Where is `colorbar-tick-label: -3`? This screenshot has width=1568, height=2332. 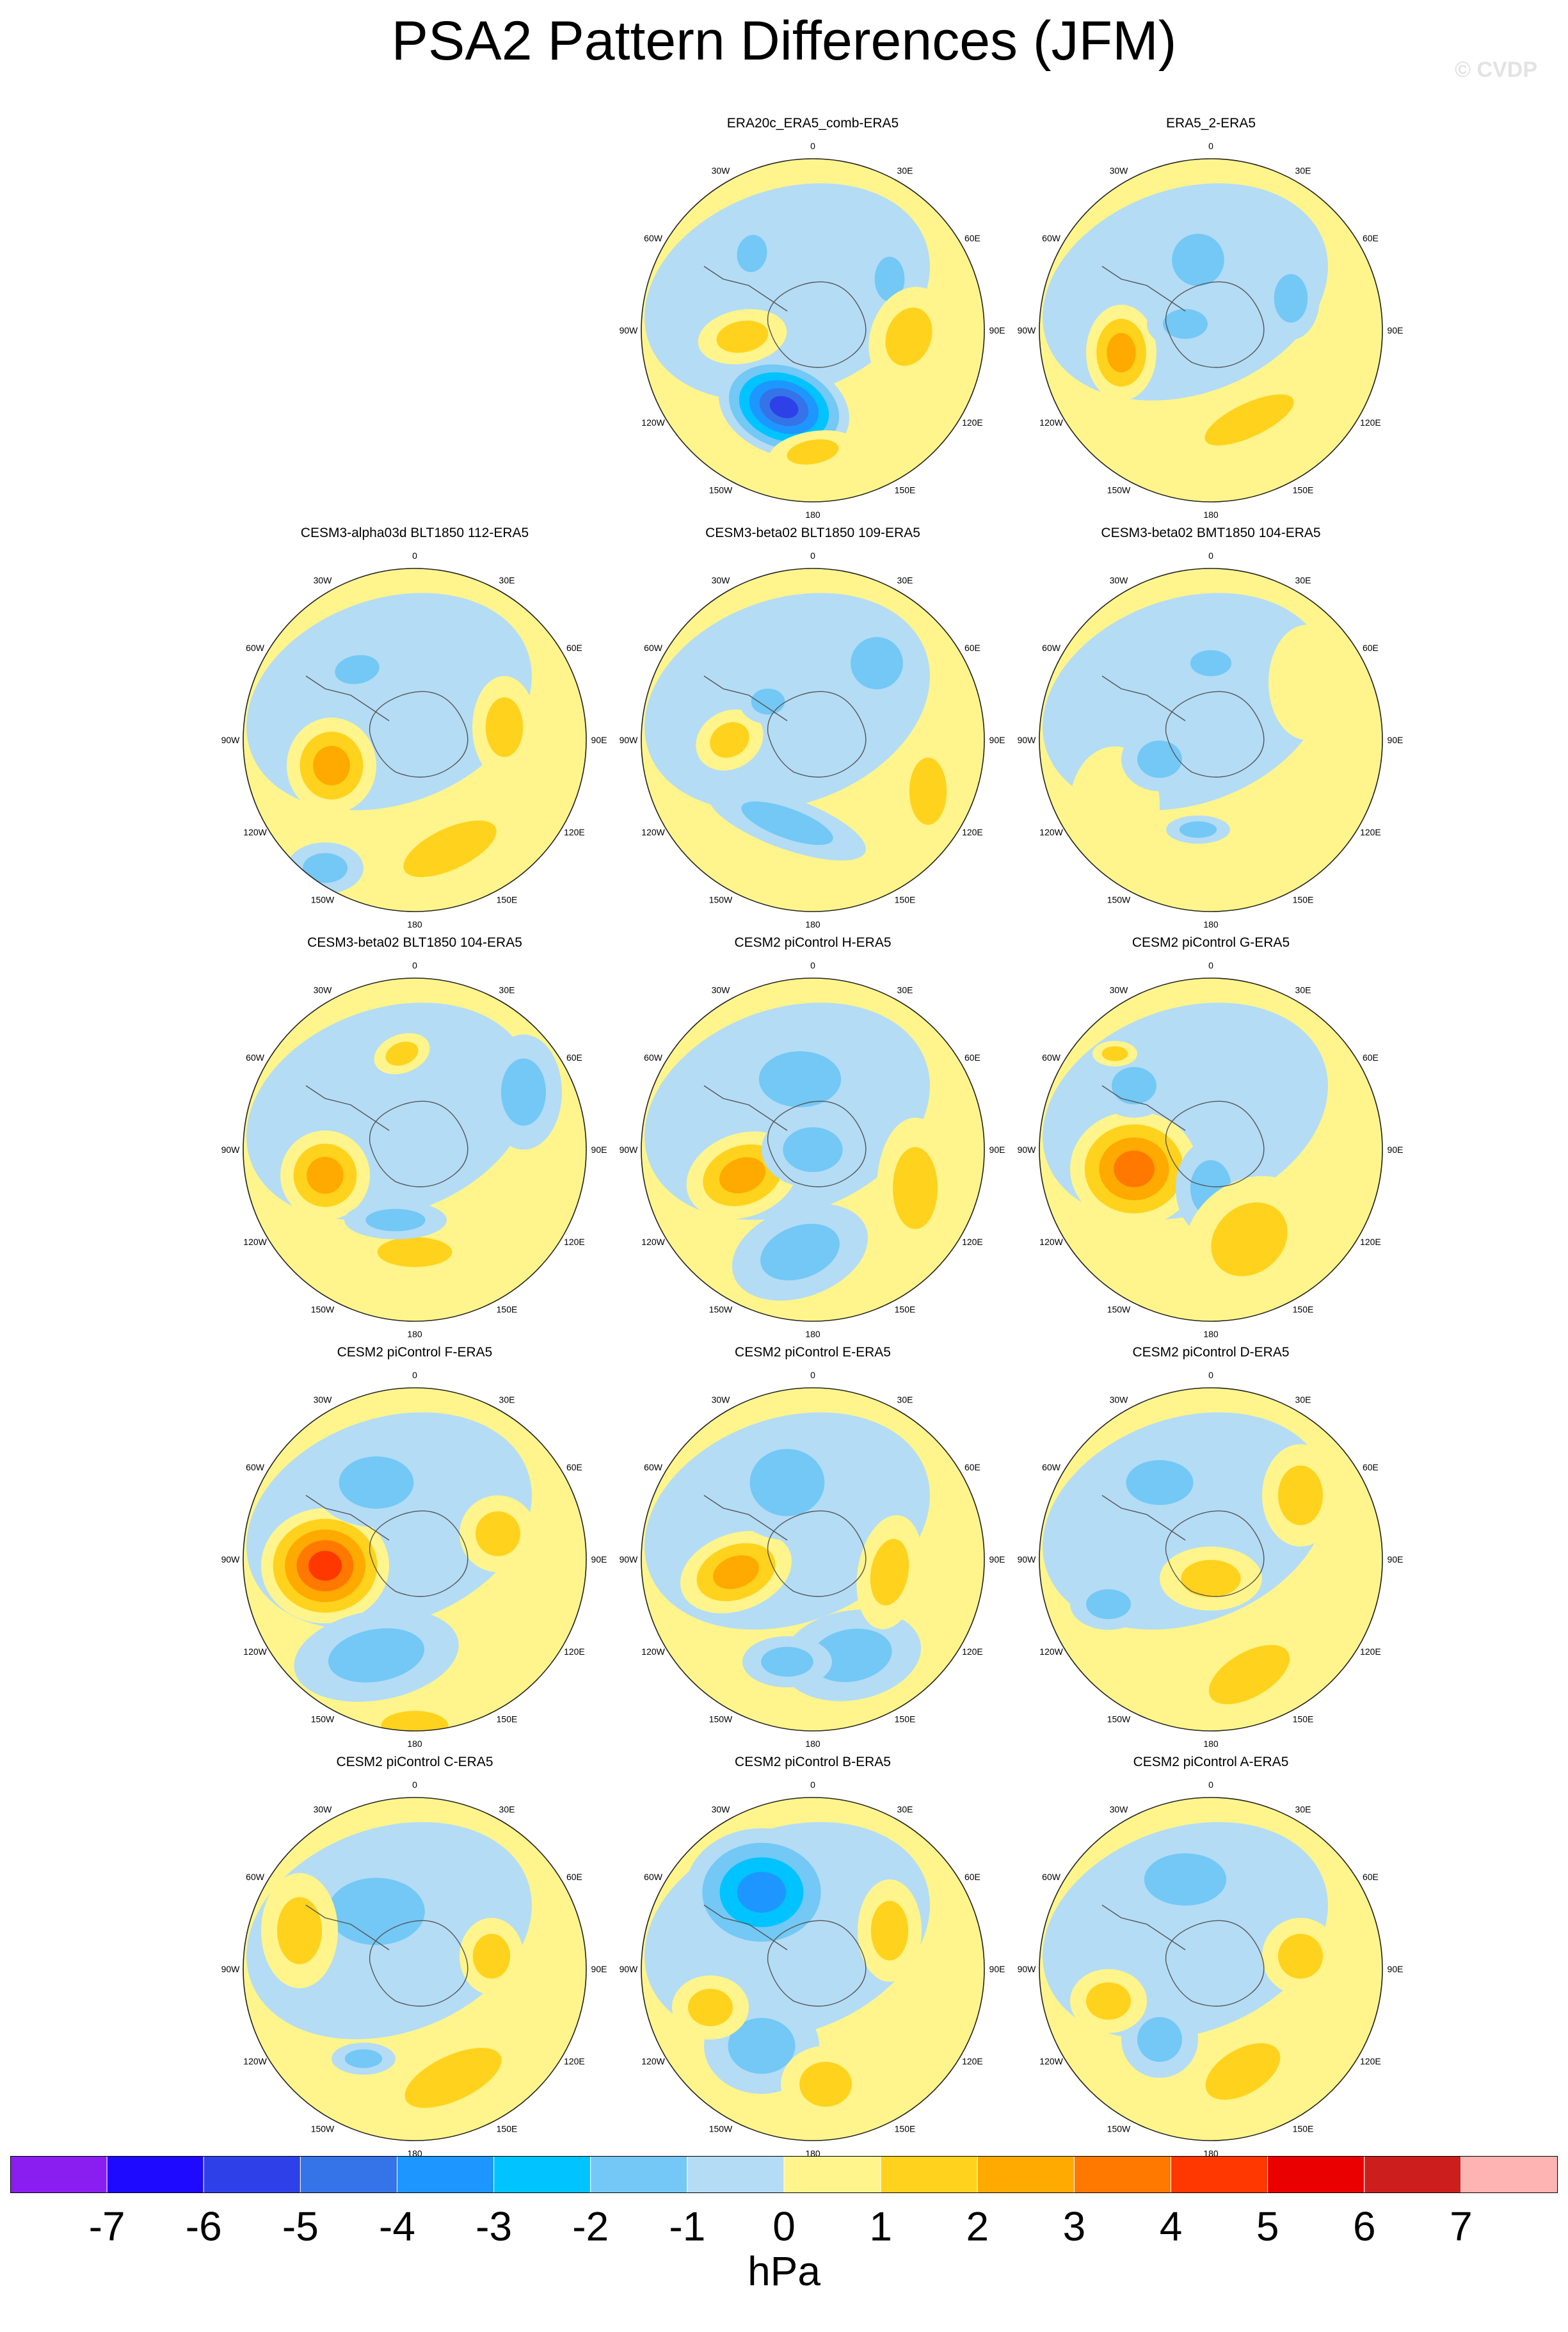 colorbar-tick-label: -3 is located at coordinates (494, 2226).